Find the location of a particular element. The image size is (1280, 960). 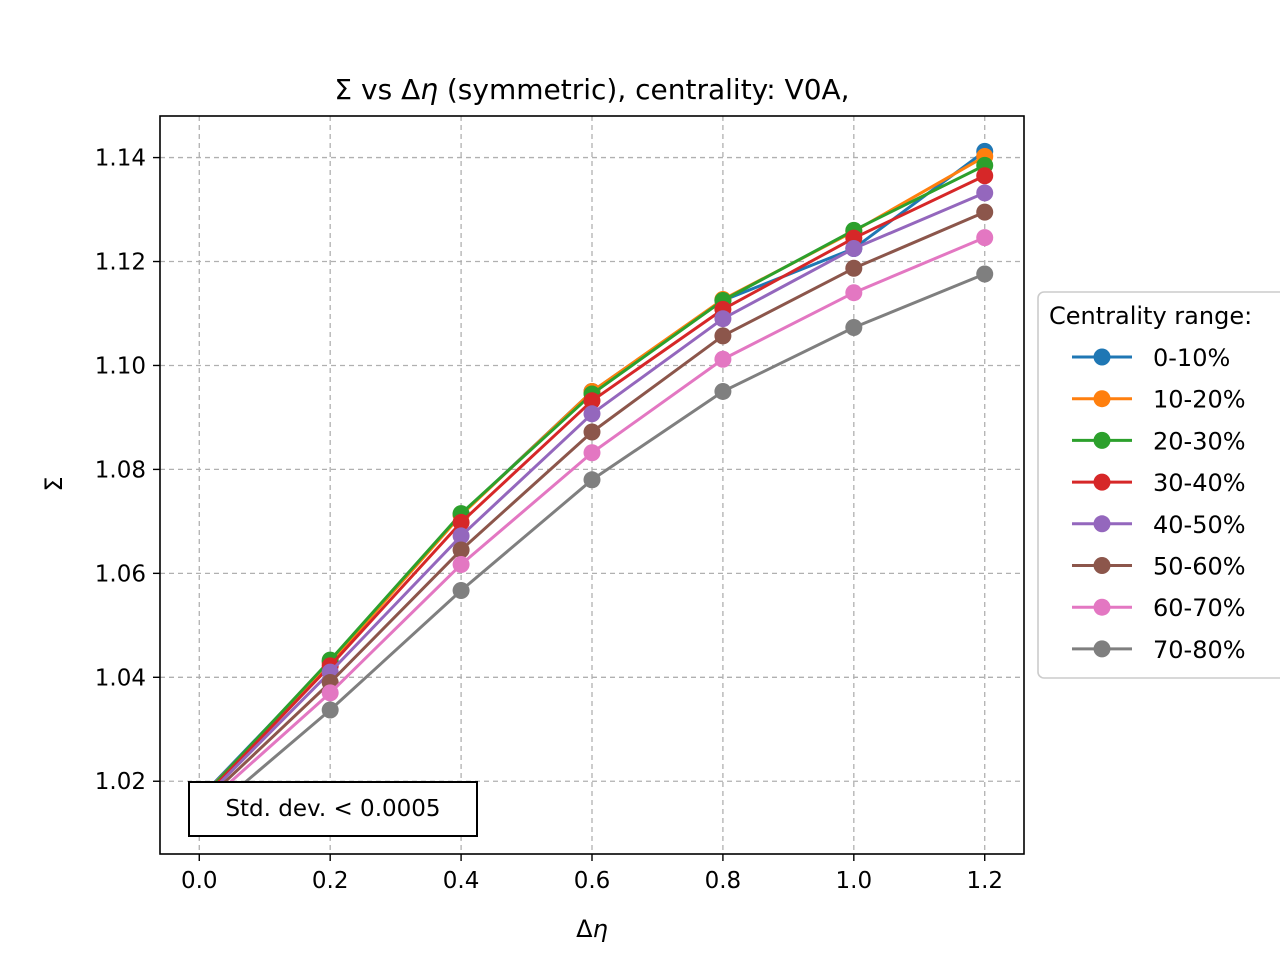

legend-label: 10-20% is located at coordinates (1199, 400).